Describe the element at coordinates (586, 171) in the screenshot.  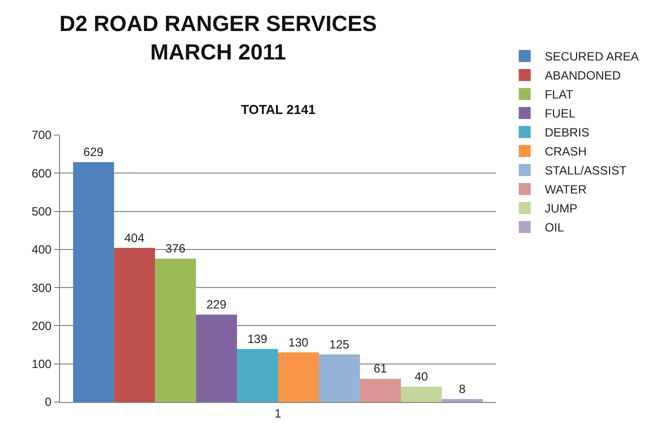
I see `legend-label: STALL/ASSIST` at that location.